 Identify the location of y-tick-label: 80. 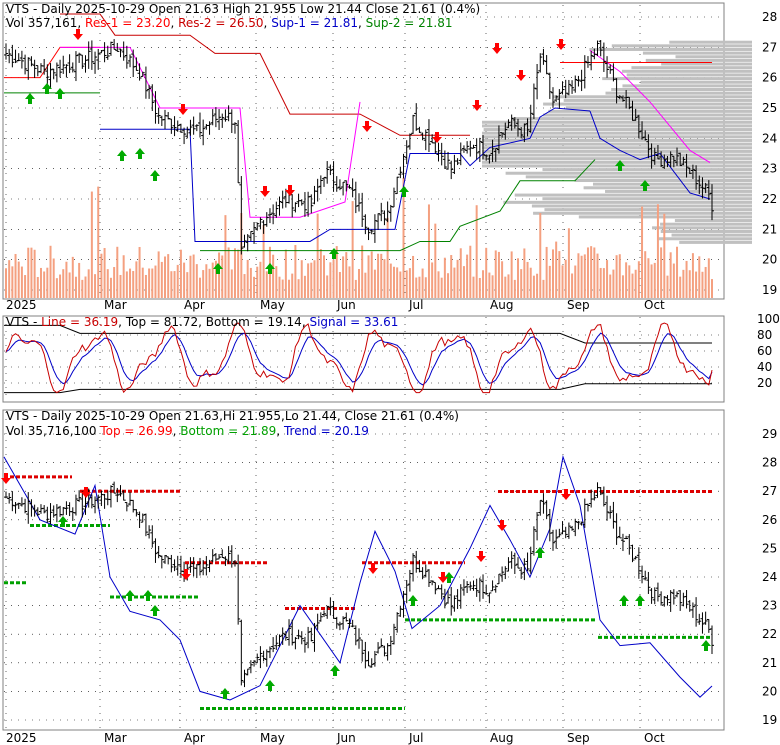
(764, 335).